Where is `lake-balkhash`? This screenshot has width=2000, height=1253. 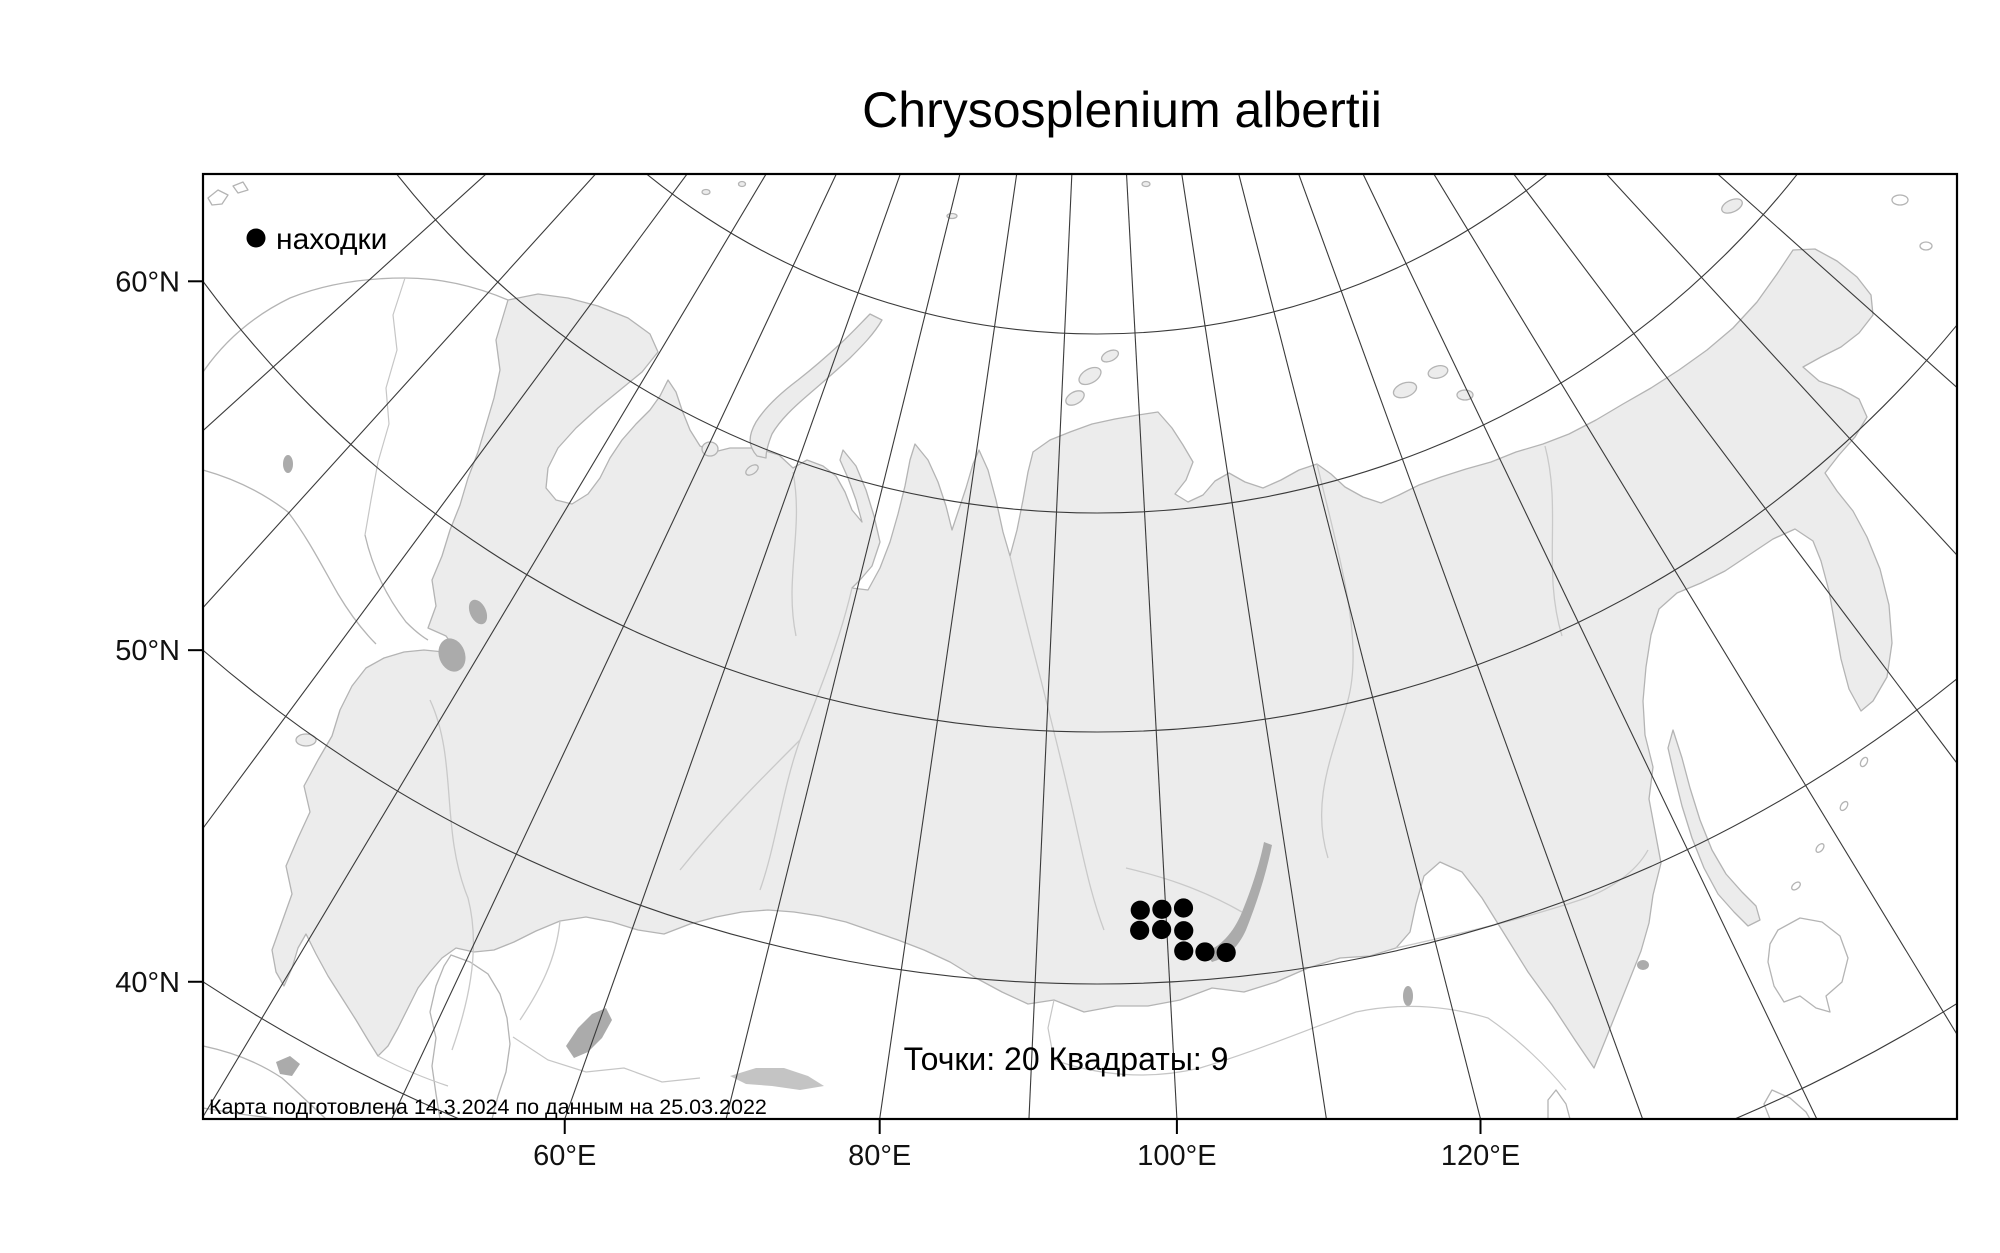 lake-balkhash is located at coordinates (777, 1079).